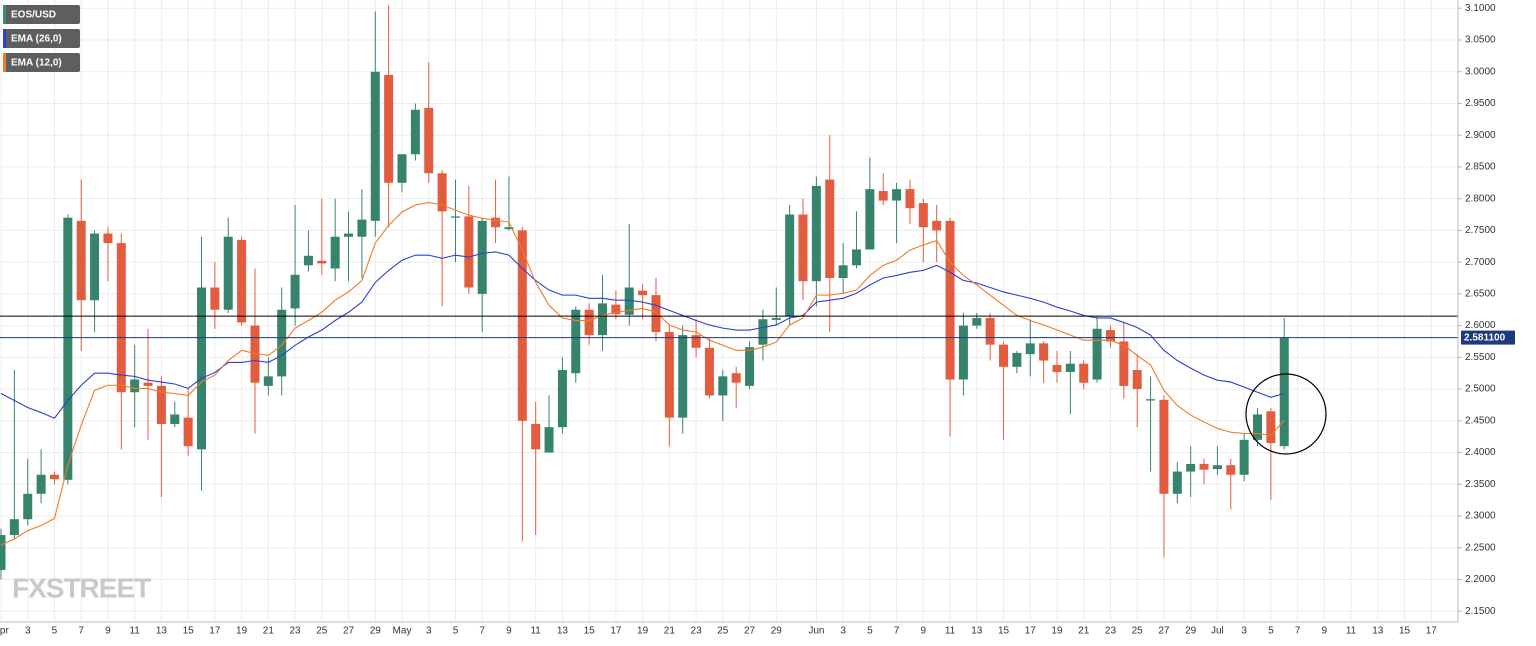  I want to click on legend: EOS/USD EMA (26,0) EMA (12,0), so click(41, 38).